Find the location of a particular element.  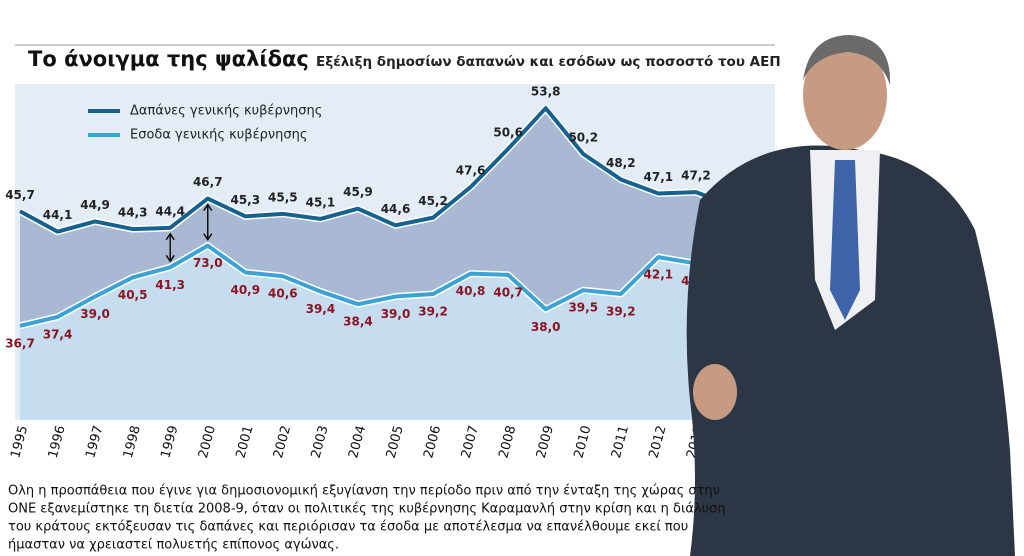

value-label: 48,2 is located at coordinates (621, 163).